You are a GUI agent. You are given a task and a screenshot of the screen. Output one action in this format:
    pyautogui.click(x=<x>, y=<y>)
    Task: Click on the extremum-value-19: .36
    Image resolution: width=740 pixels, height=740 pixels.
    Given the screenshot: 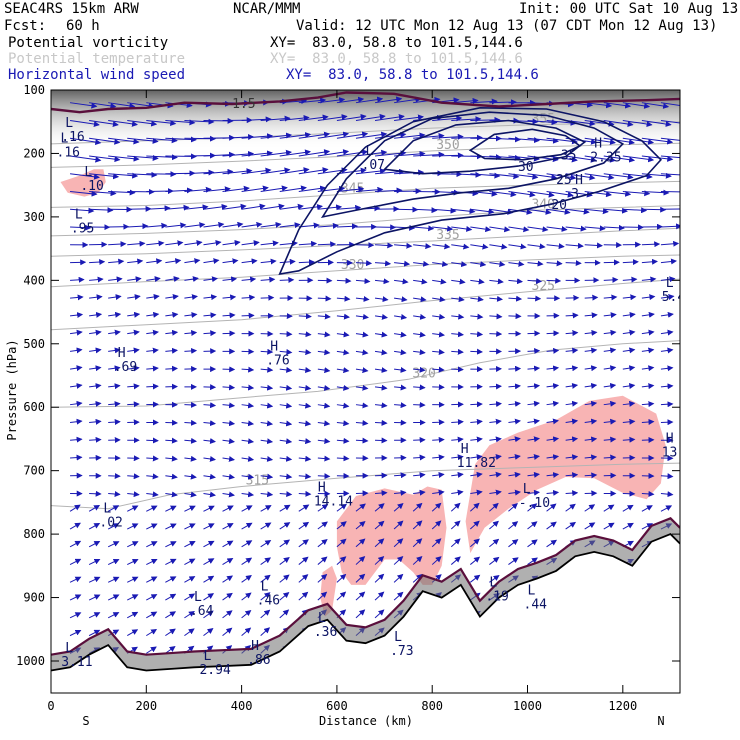 What is the action you would take?
    pyautogui.click(x=325, y=632)
    